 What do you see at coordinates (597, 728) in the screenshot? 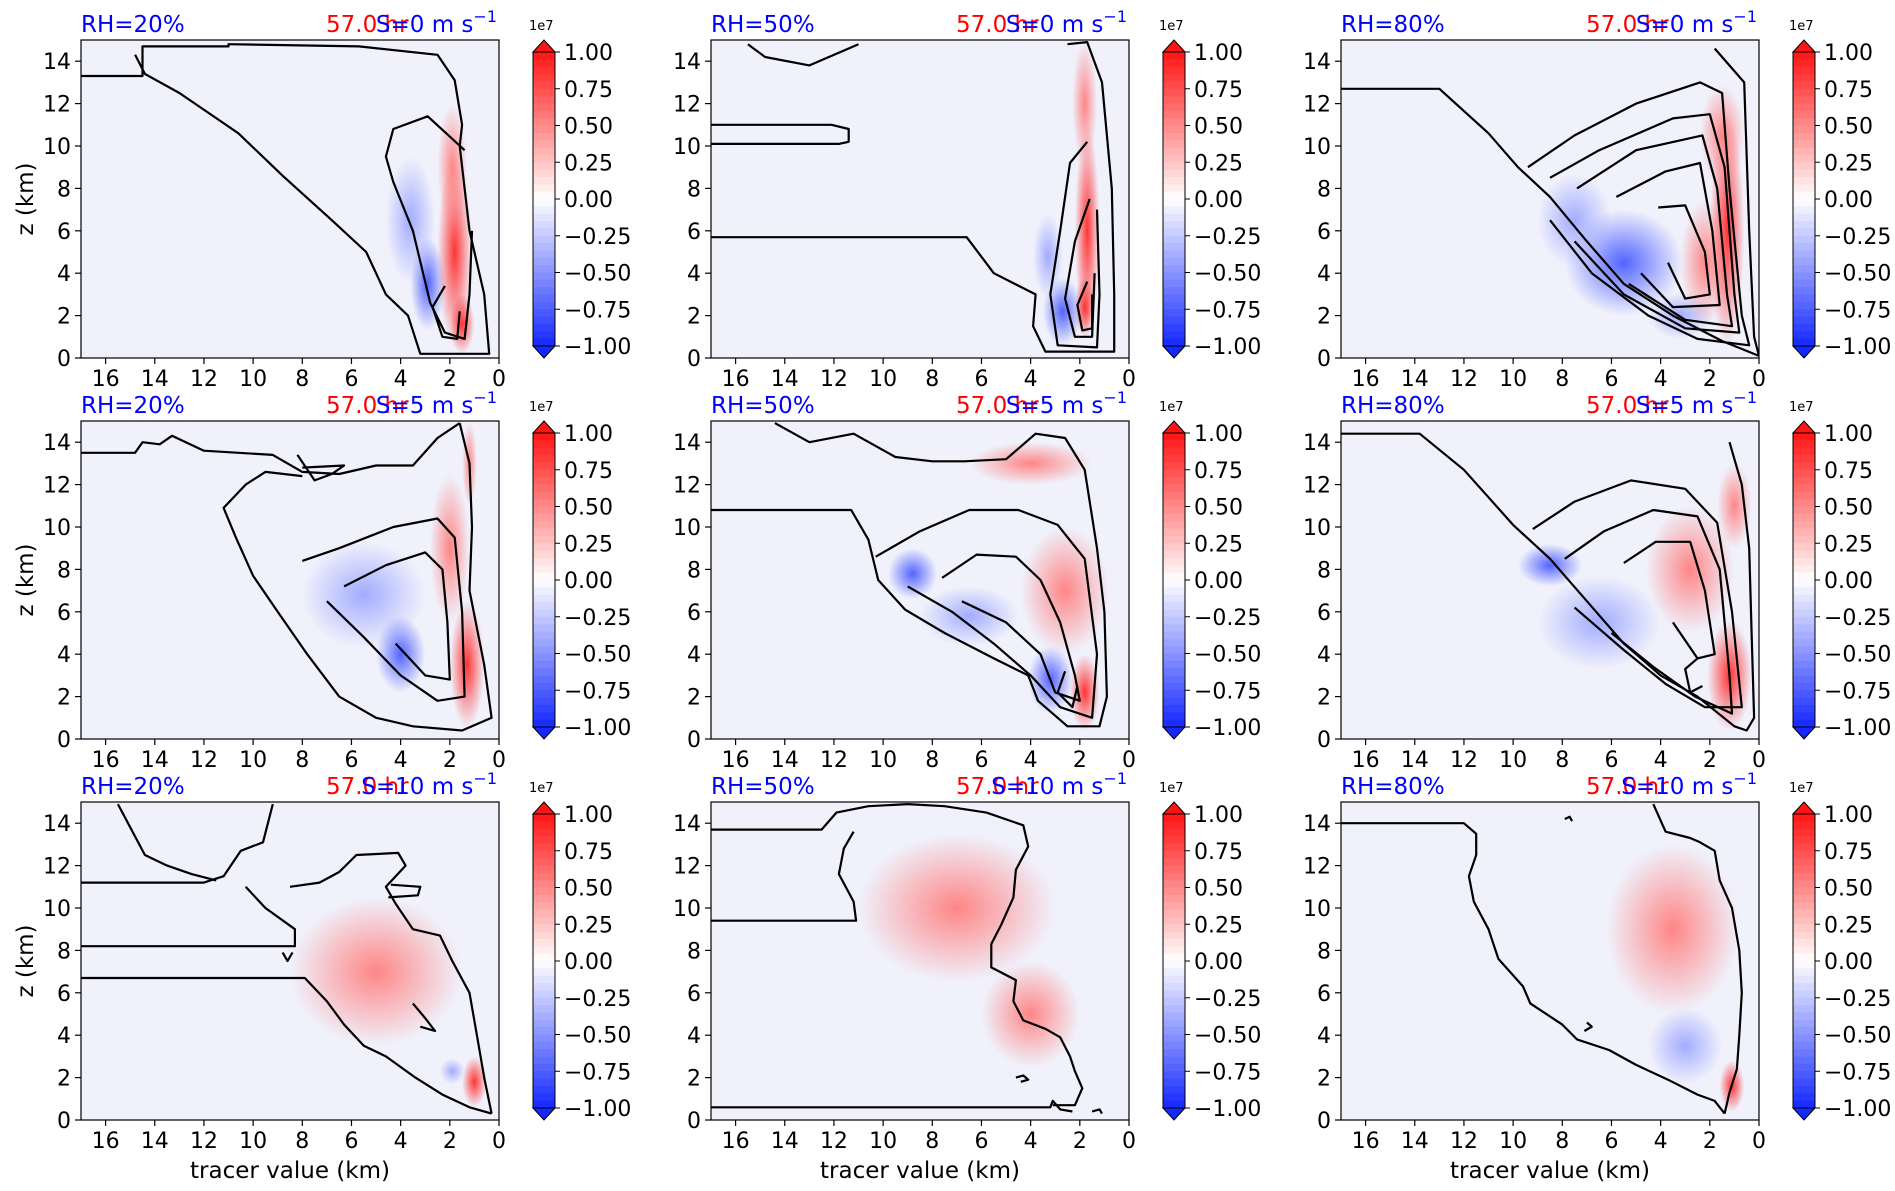
I see `colorbar-tick-label: −1.00` at bounding box center [597, 728].